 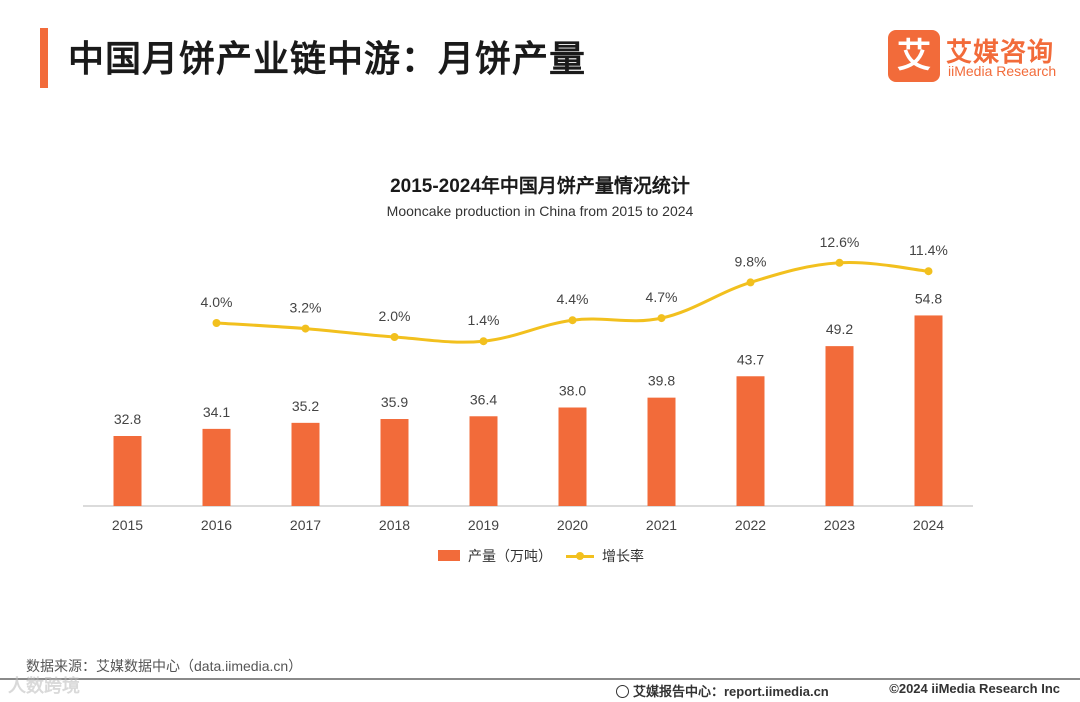 What do you see at coordinates (127, 471) in the screenshot?
I see `bar-2015` at bounding box center [127, 471].